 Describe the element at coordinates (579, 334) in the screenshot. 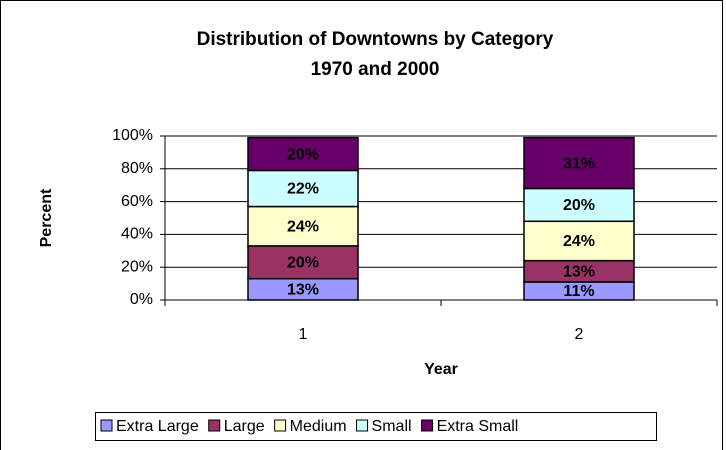

I see `x-tick-label: 2` at that location.